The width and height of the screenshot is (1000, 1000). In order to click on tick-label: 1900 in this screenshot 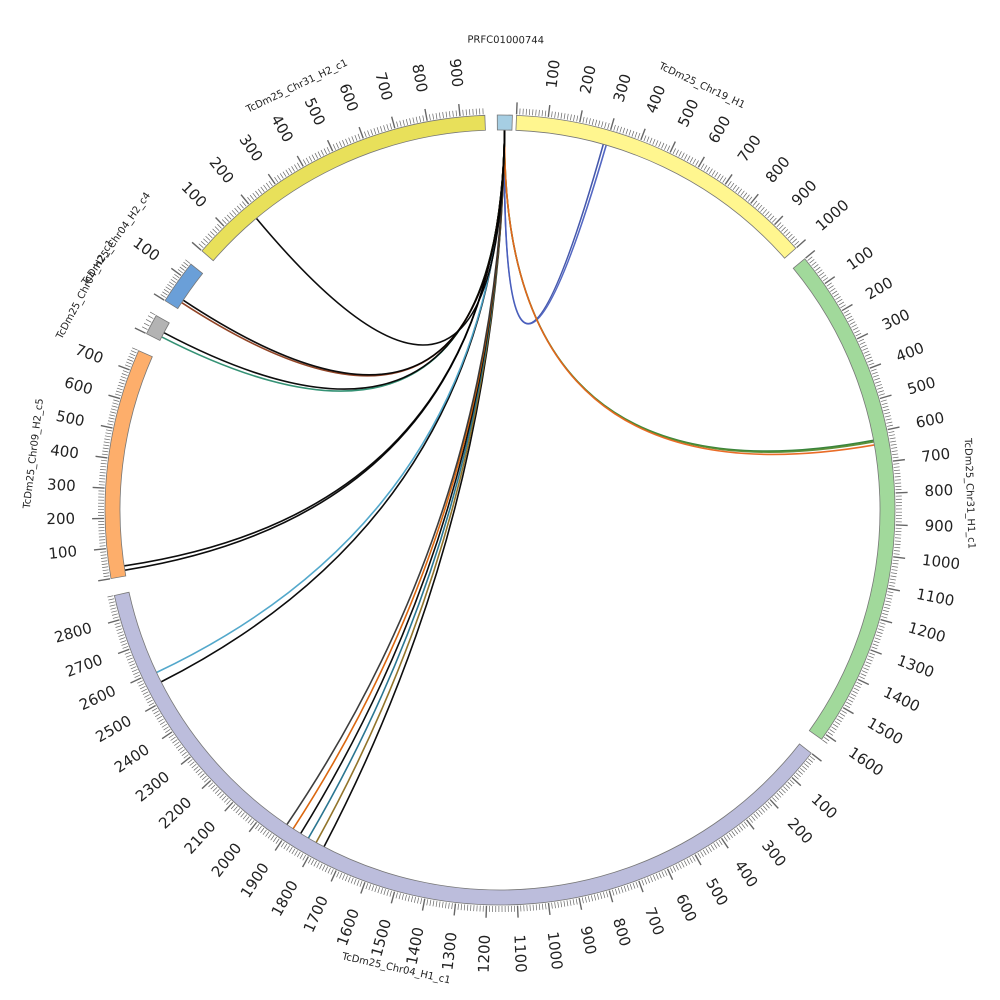, I will do `click(255, 880)`.